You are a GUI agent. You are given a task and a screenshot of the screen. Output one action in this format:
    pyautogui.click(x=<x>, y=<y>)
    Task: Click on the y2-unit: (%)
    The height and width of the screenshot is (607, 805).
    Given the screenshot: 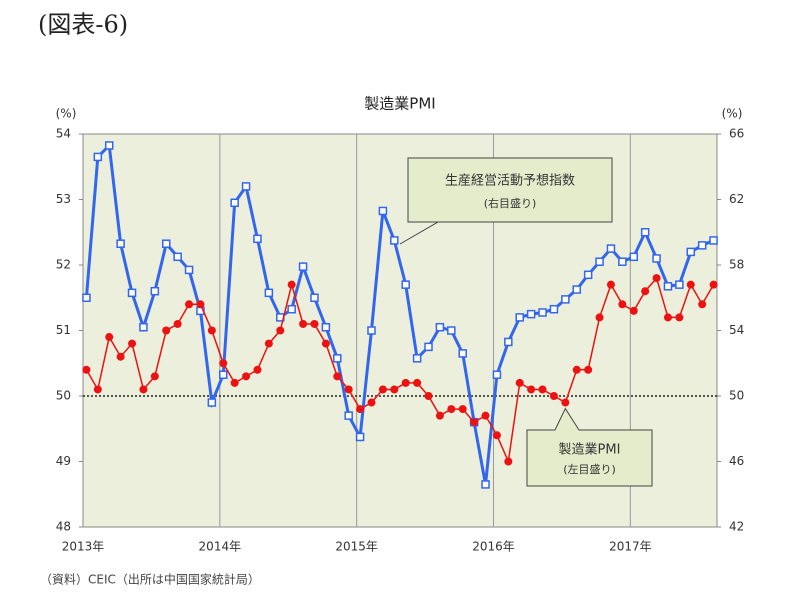 What is the action you would take?
    pyautogui.click(x=732, y=114)
    